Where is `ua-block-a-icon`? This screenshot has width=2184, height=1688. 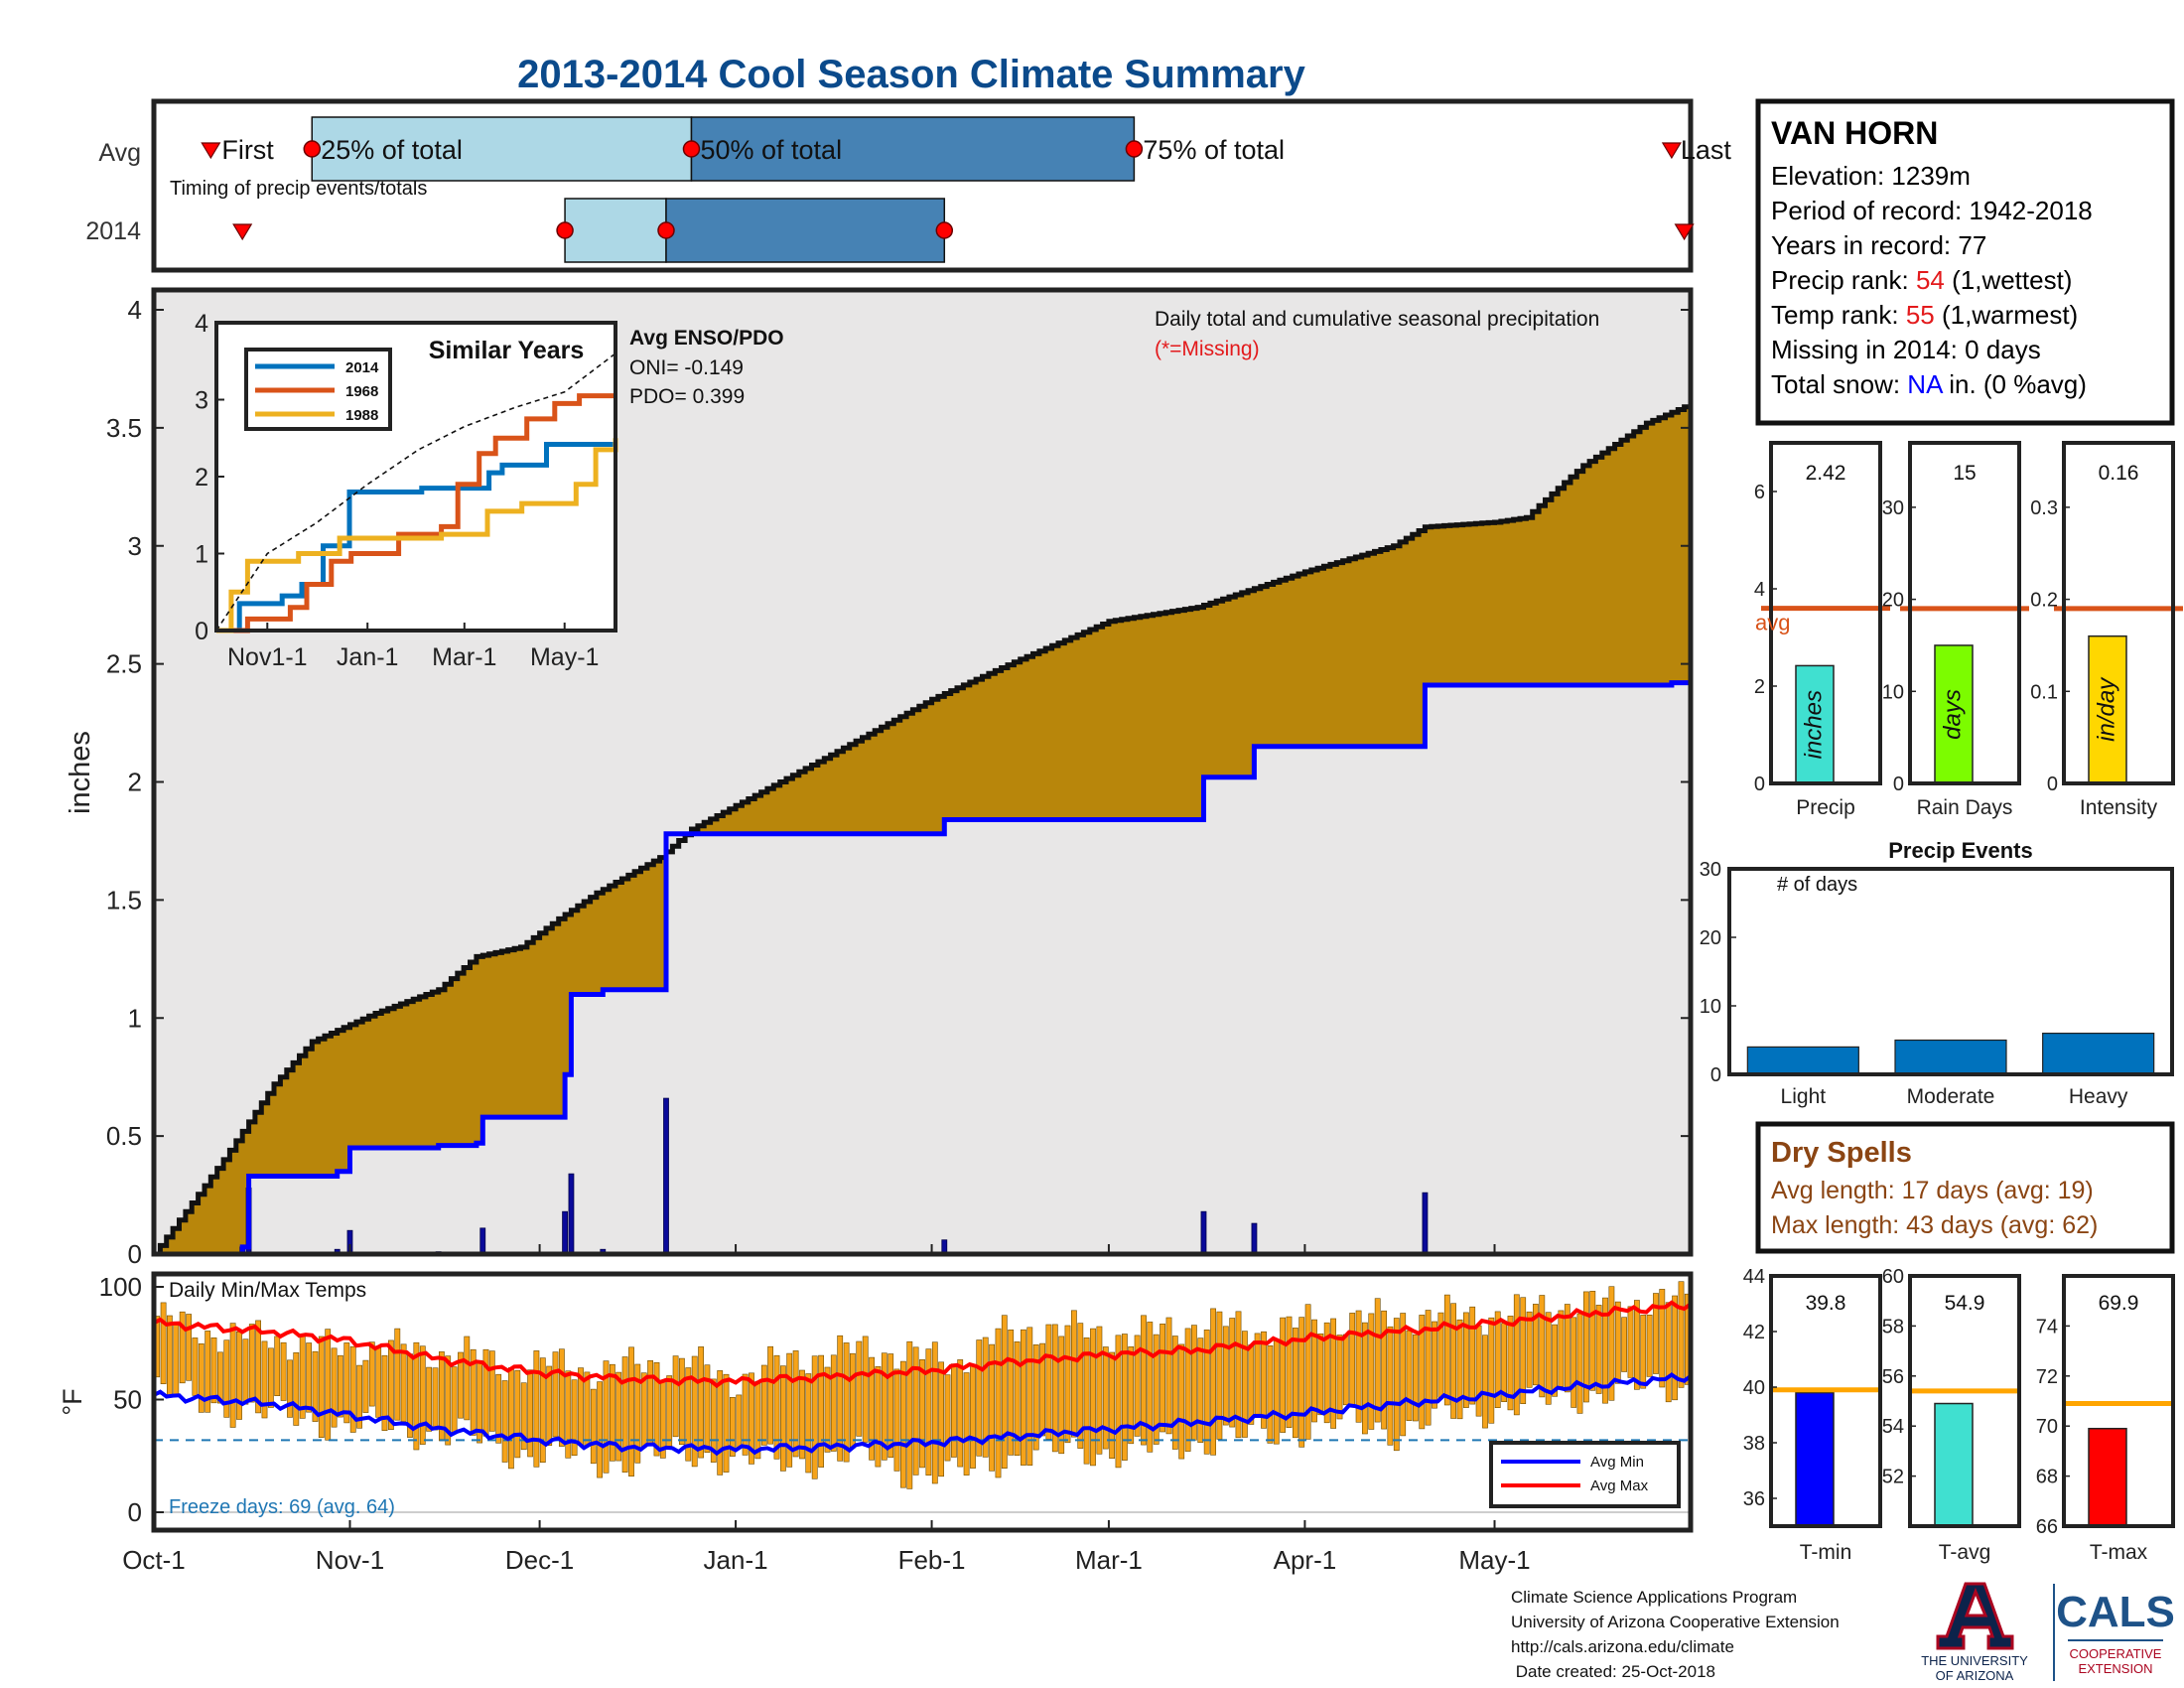 ua-block-a-icon is located at coordinates (1975, 1616).